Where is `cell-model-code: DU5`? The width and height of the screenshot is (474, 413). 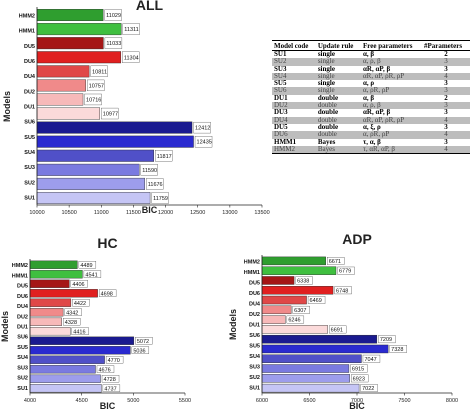 cell-model-code: DU5 is located at coordinates (281, 126).